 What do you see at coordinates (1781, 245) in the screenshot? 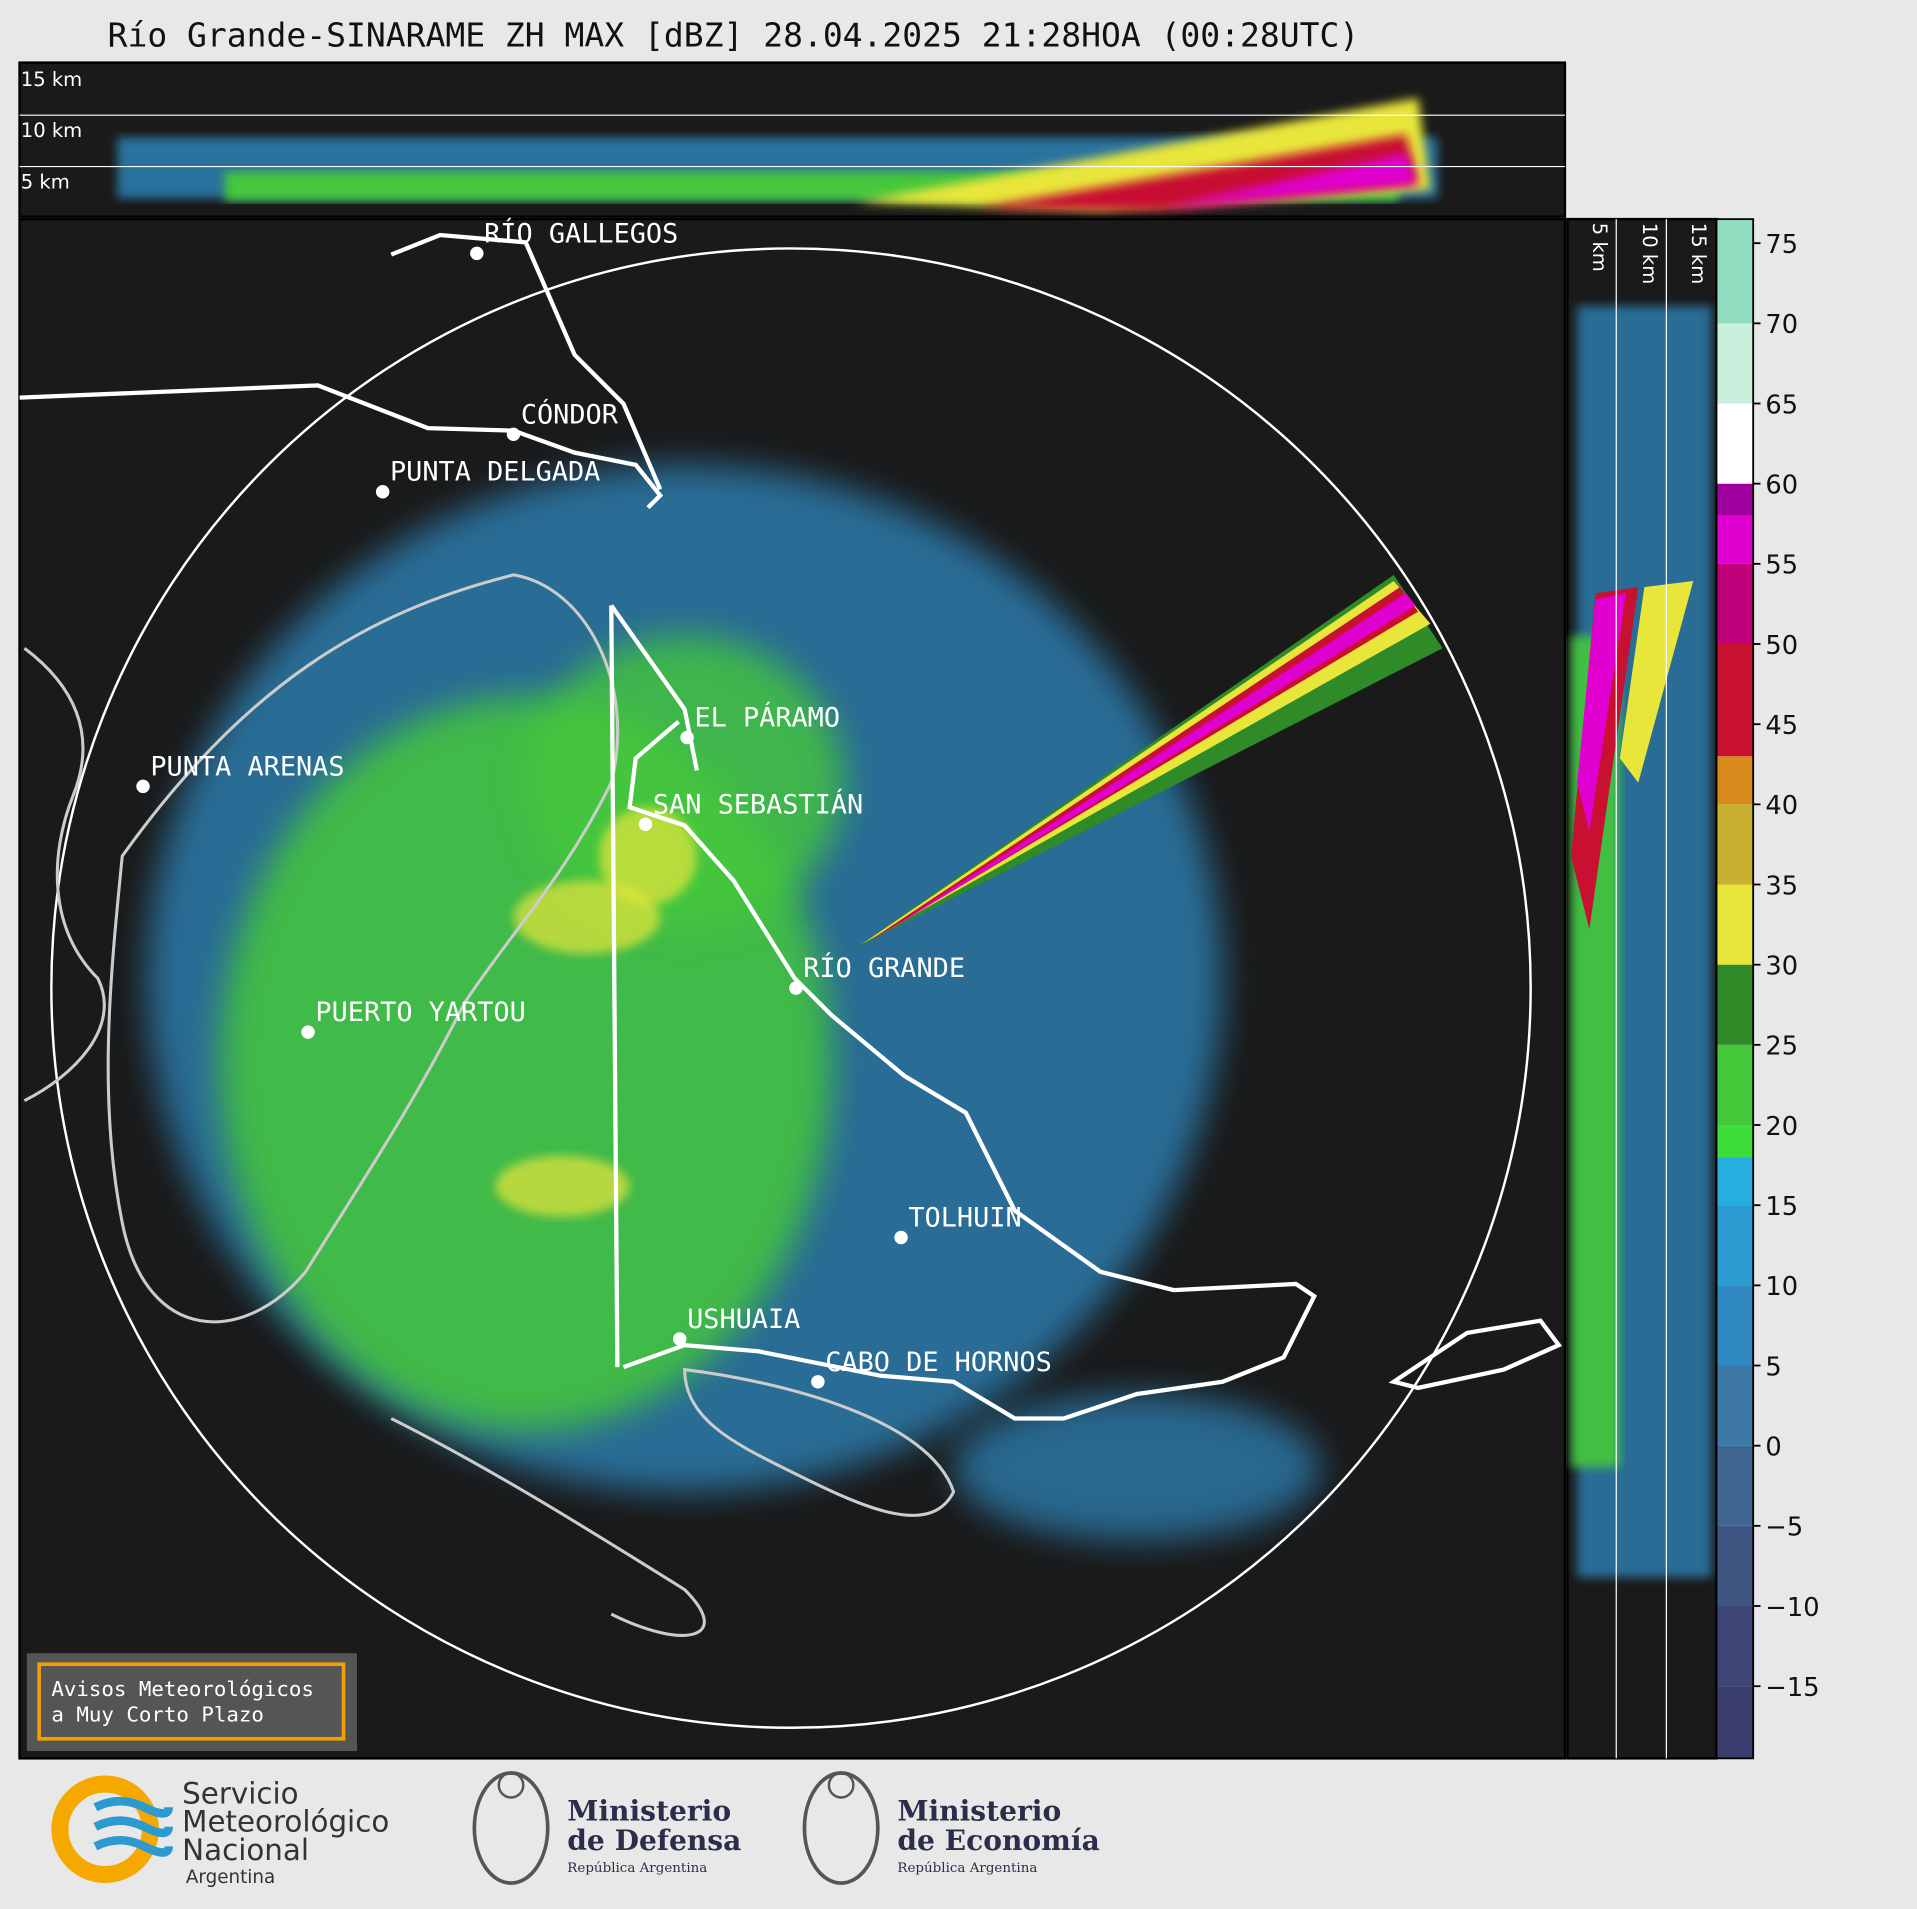
I see `colorbar-tick-label: 75` at bounding box center [1781, 245].